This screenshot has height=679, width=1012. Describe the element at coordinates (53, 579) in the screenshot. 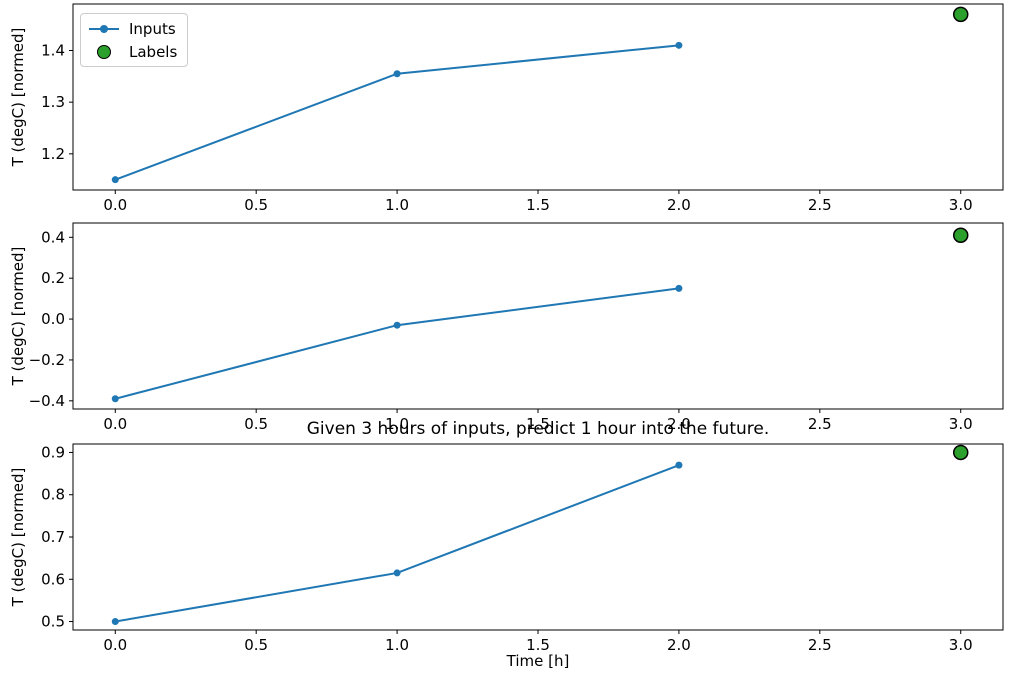

I see `subplot-3-y-tick-label: 0.6` at that location.